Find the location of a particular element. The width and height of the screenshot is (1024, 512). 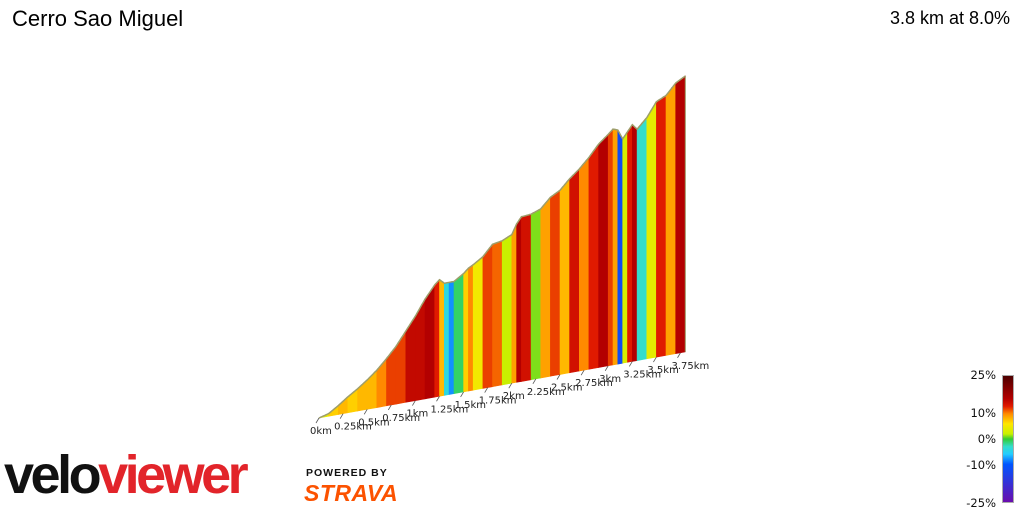

climb-summary: 3.8 km at 8.0% is located at coordinates (949, 18).